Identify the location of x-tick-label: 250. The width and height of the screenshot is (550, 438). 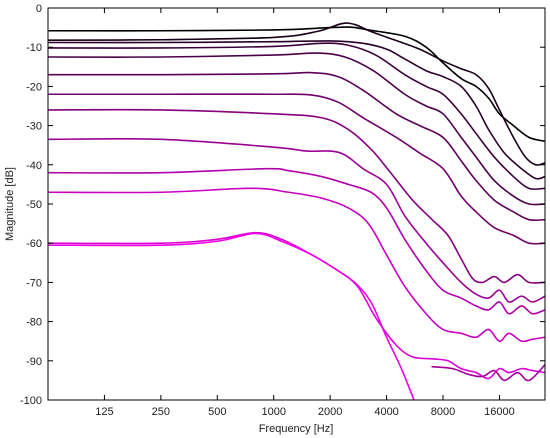
(161, 412).